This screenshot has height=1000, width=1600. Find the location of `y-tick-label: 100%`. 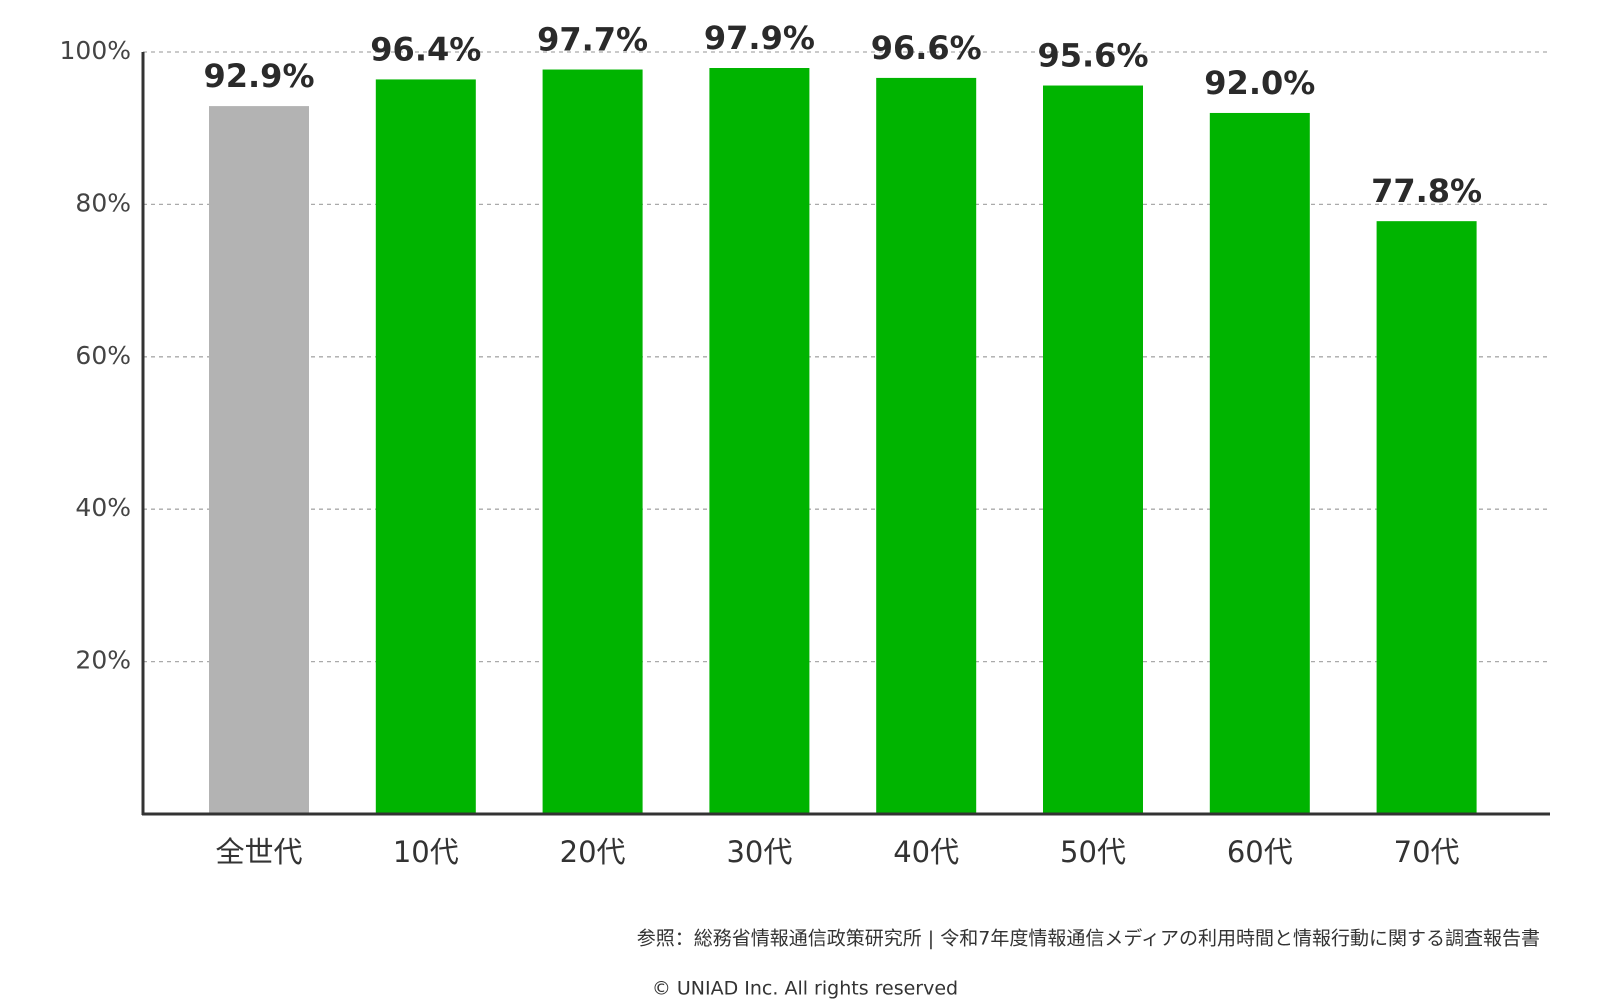

y-tick-label: 100% is located at coordinates (95, 50).